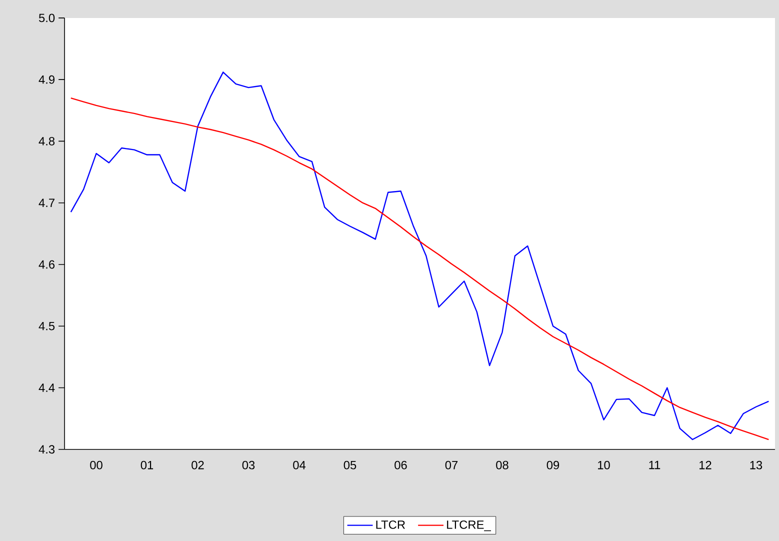 This screenshot has width=779, height=541. What do you see at coordinates (46, 264) in the screenshot?
I see `y-tick-label: 4.6` at bounding box center [46, 264].